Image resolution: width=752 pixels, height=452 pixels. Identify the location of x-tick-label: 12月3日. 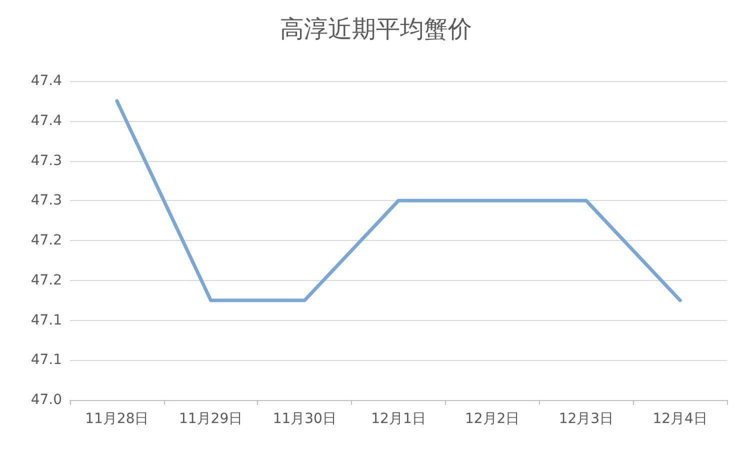
(586, 419).